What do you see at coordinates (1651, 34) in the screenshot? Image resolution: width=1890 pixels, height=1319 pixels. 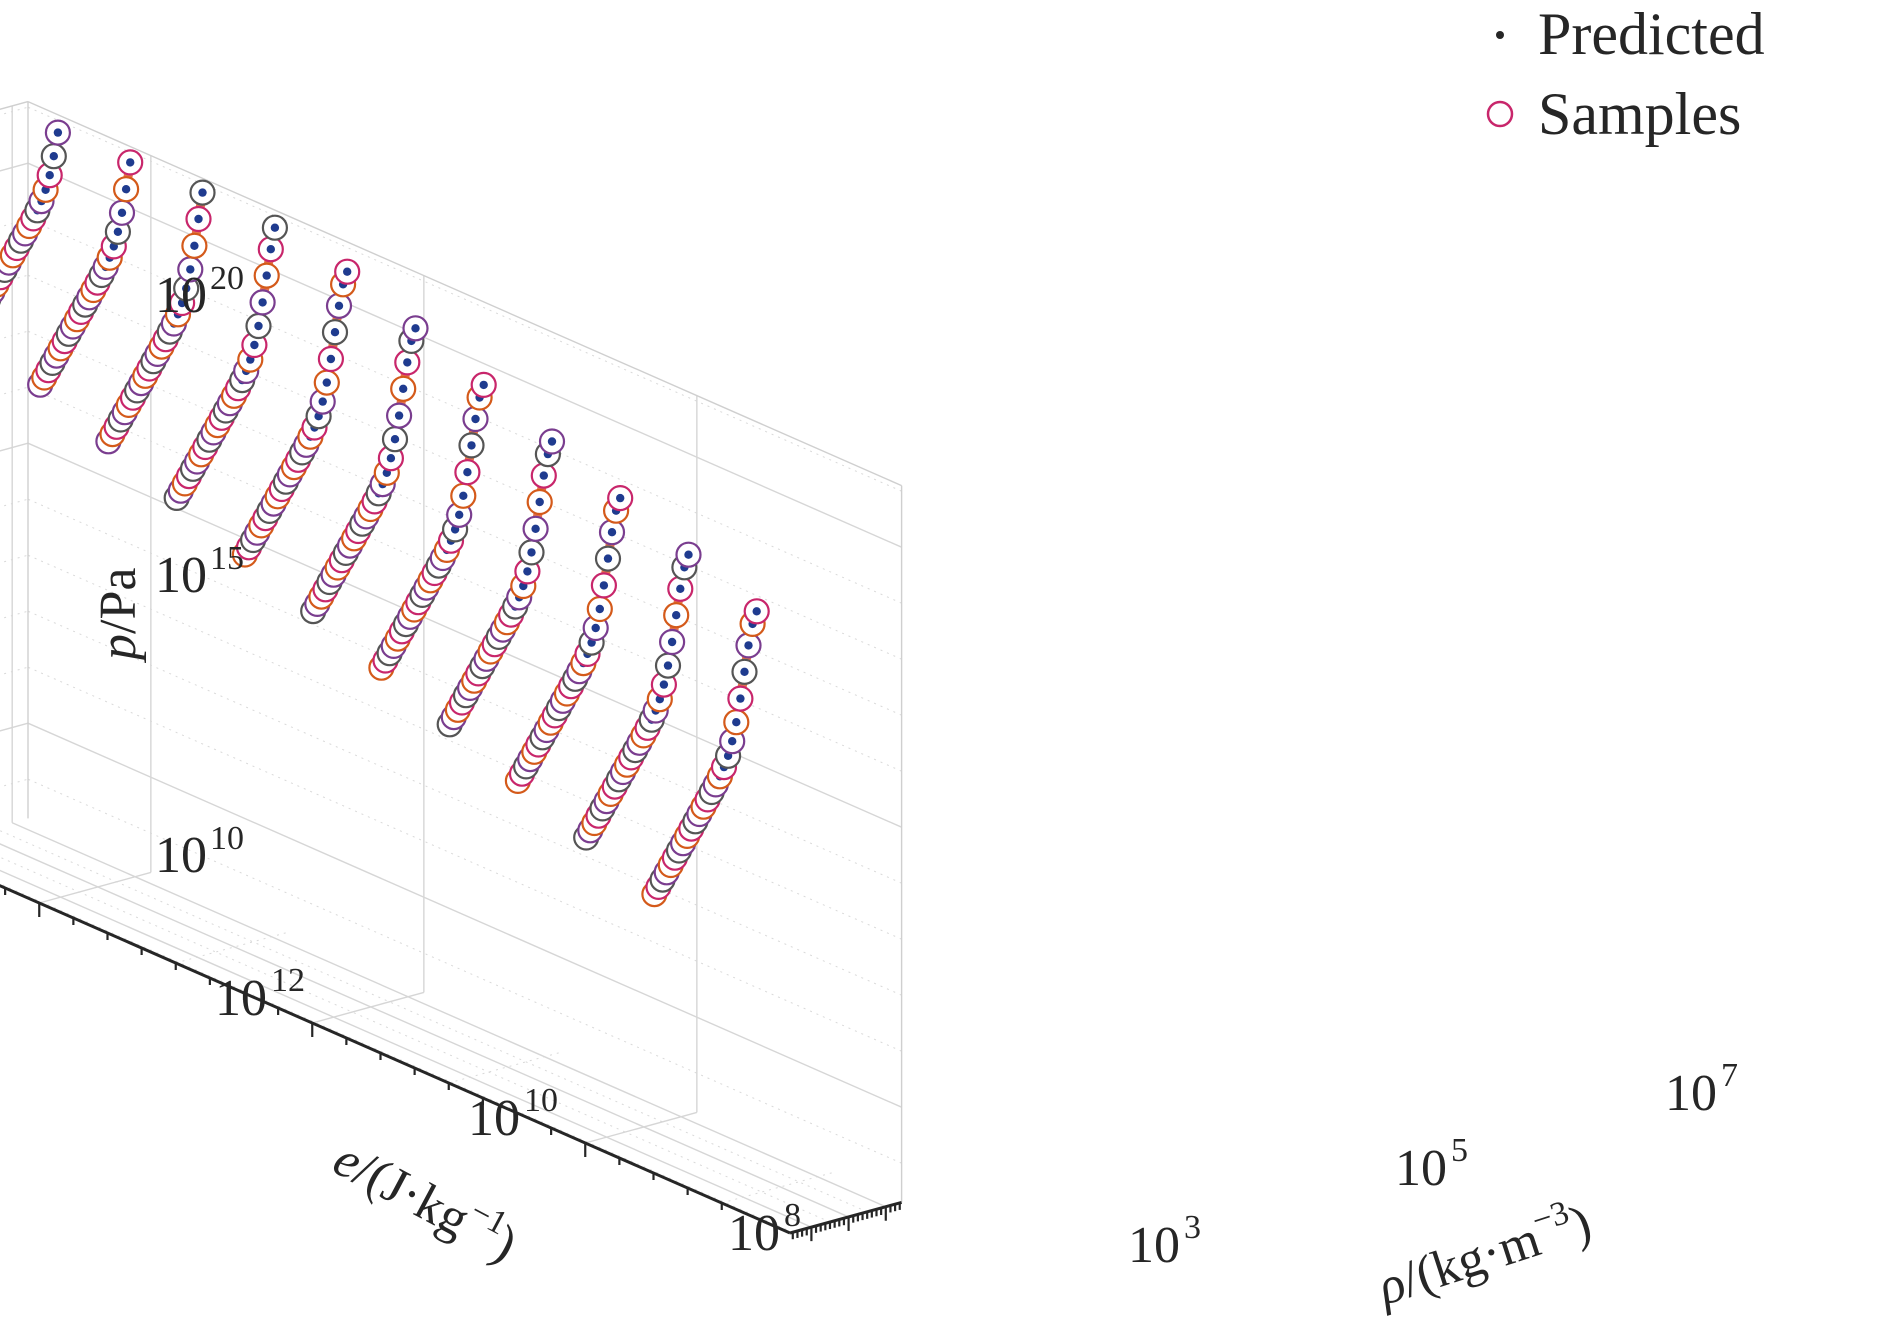 I see `legend-predicted-label: Predicted` at bounding box center [1651, 34].